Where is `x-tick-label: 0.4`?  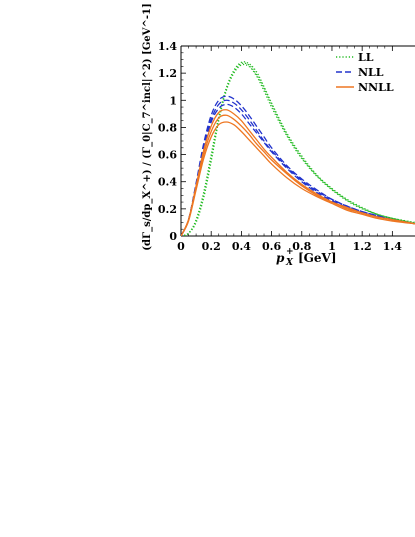
x-tick-label: 0.4 is located at coordinates (241, 246).